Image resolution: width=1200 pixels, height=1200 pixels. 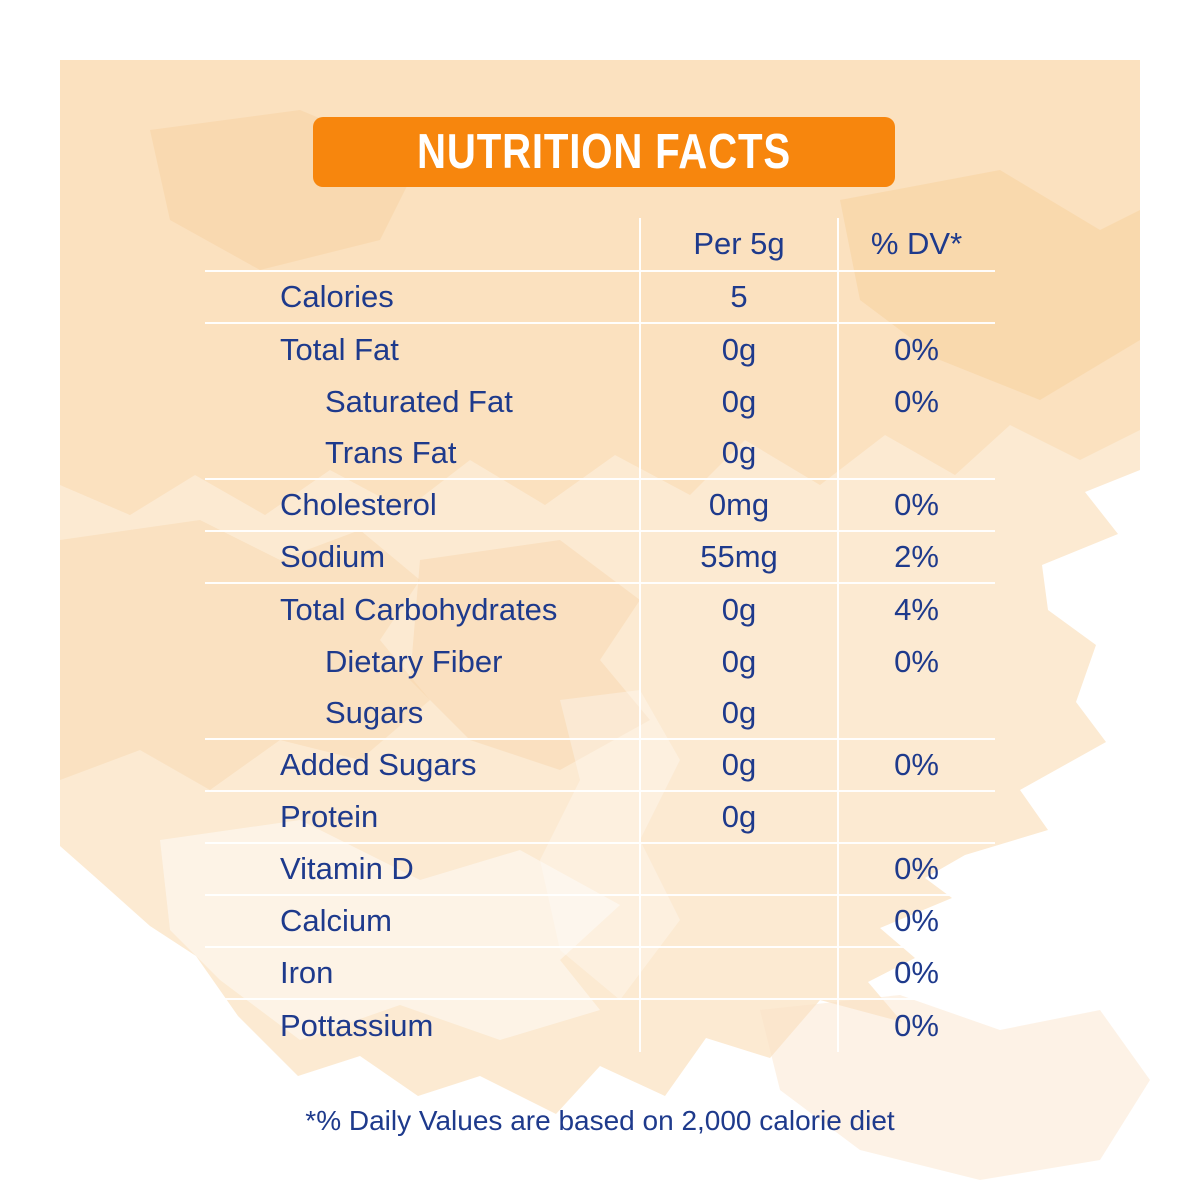 I want to click on title-bar: NUTRITION FACTS, so click(x=604, y=152).